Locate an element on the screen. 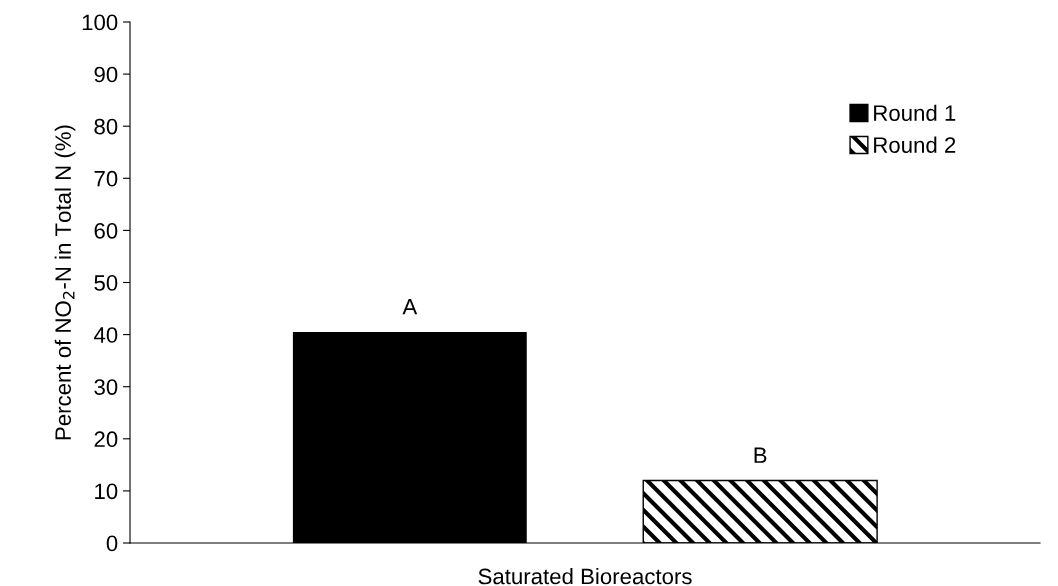 This screenshot has width=1058, height=586. y-tick-label: 0 is located at coordinates (112, 543).